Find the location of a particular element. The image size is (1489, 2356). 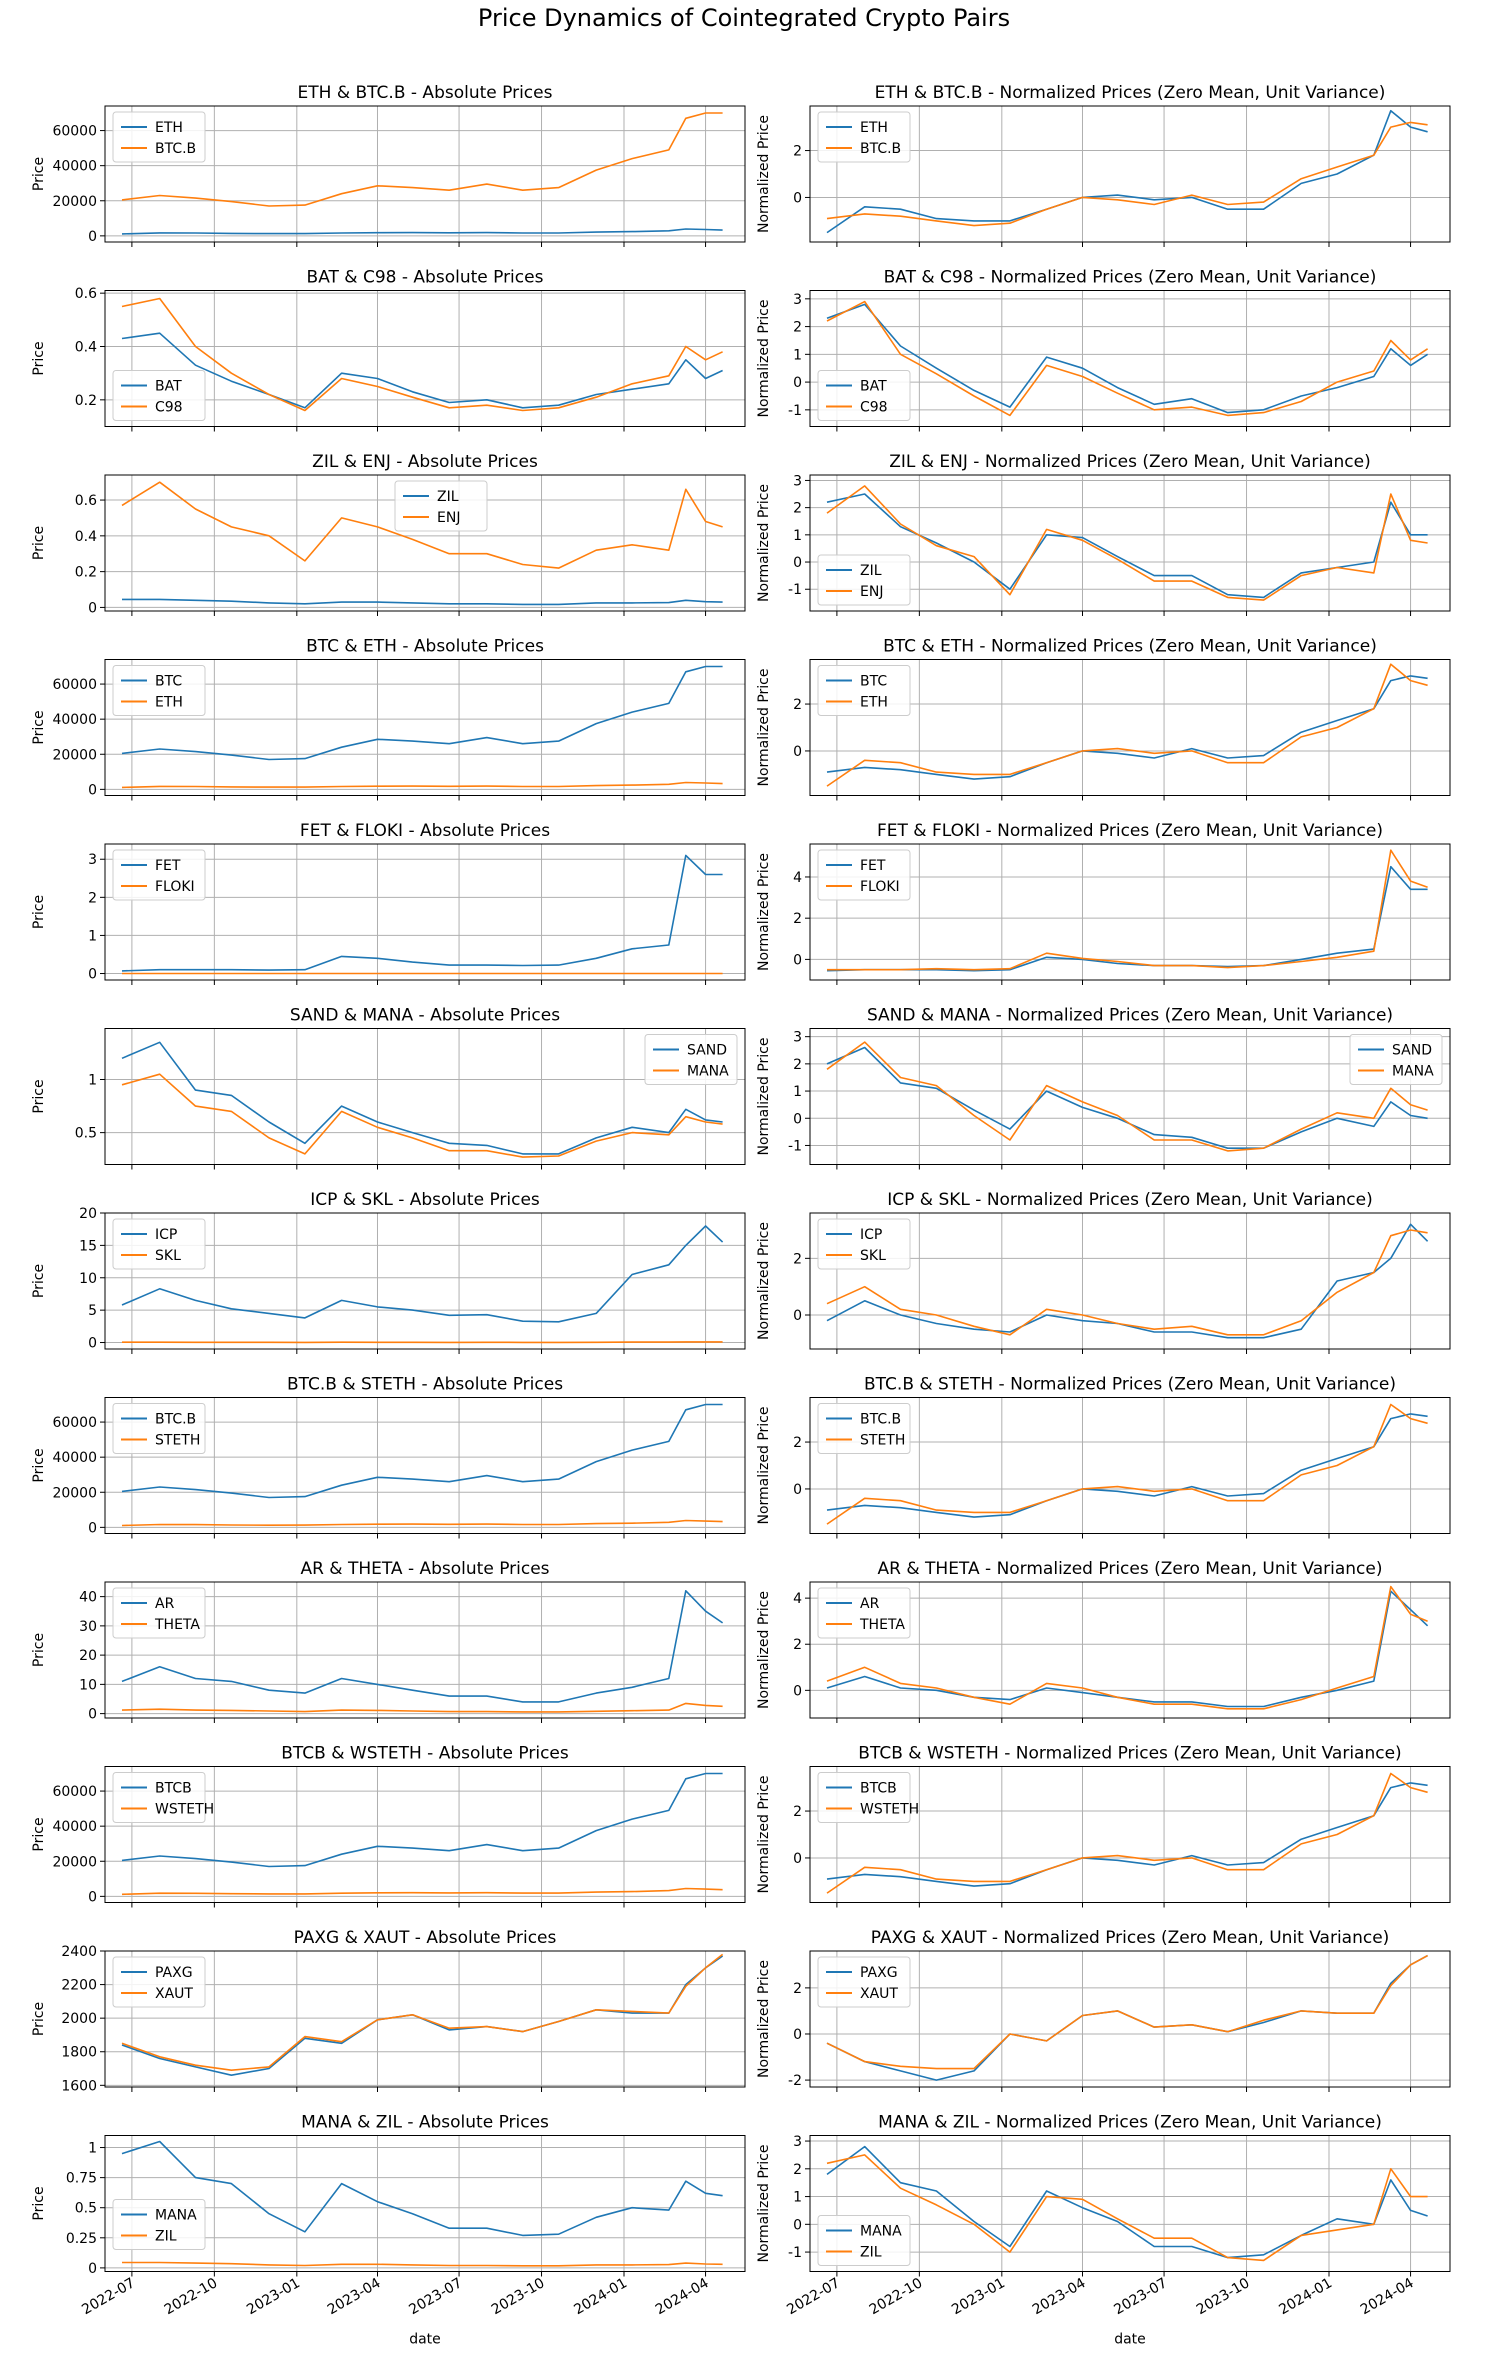

series-line-steth is located at coordinates (422, 1523).